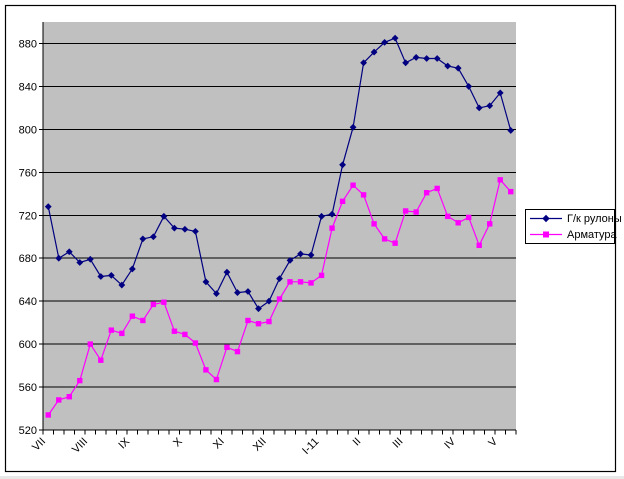 The width and height of the screenshot is (624, 479). What do you see at coordinates (28, 130) in the screenshot?
I see `y-axis-label: 800` at bounding box center [28, 130].